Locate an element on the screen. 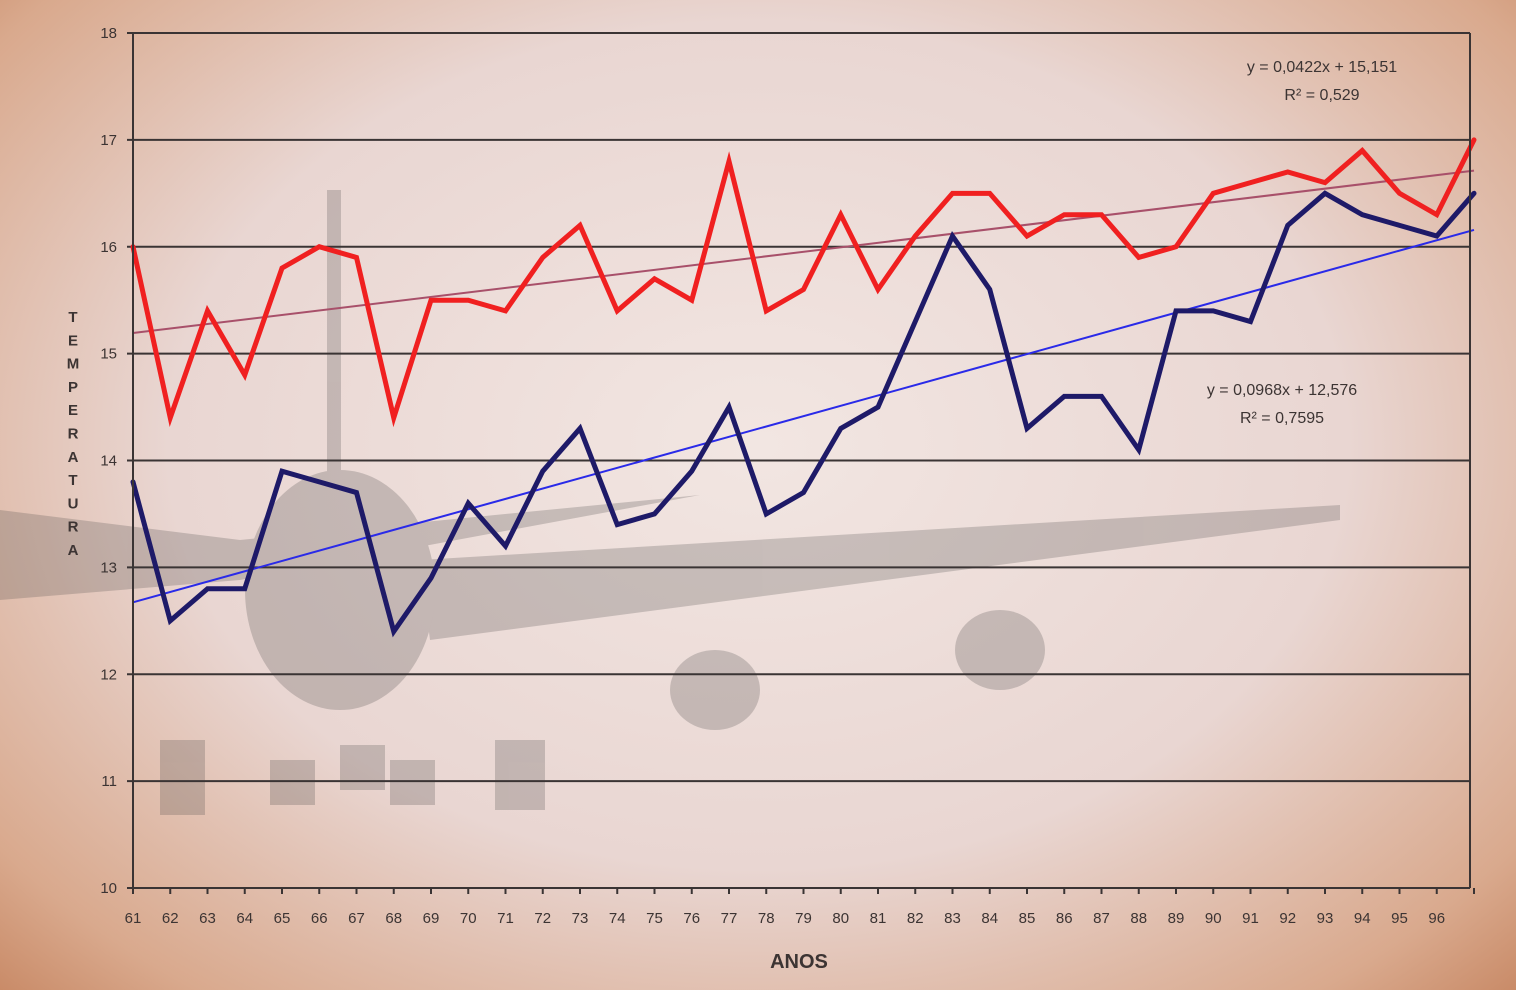 Image resolution: width=1516 pixels, height=990 pixels. x-tick-label: 81 is located at coordinates (878, 918).